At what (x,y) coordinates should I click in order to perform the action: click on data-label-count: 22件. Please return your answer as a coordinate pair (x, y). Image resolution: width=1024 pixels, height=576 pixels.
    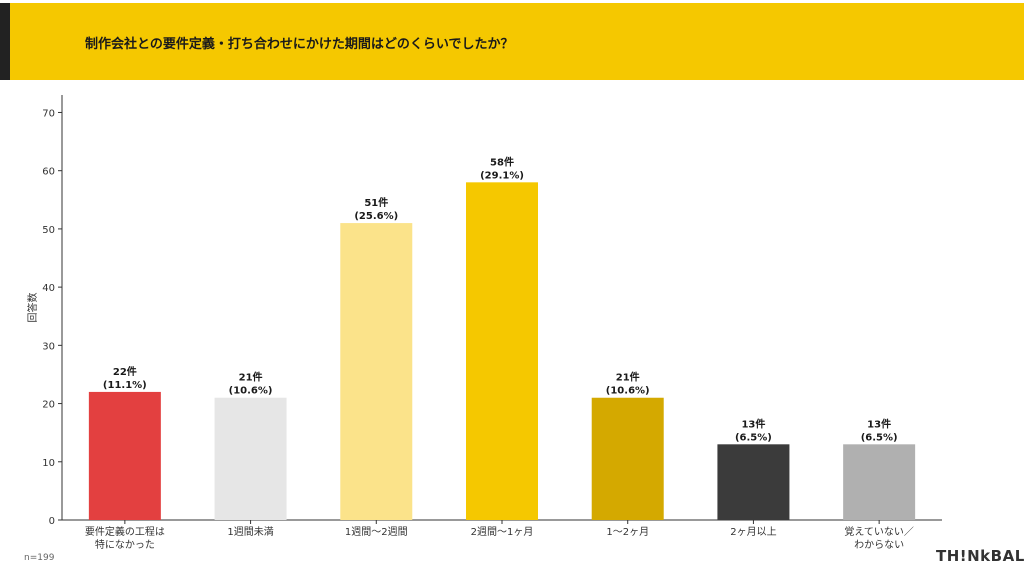
    Looking at the image, I should click on (125, 371).